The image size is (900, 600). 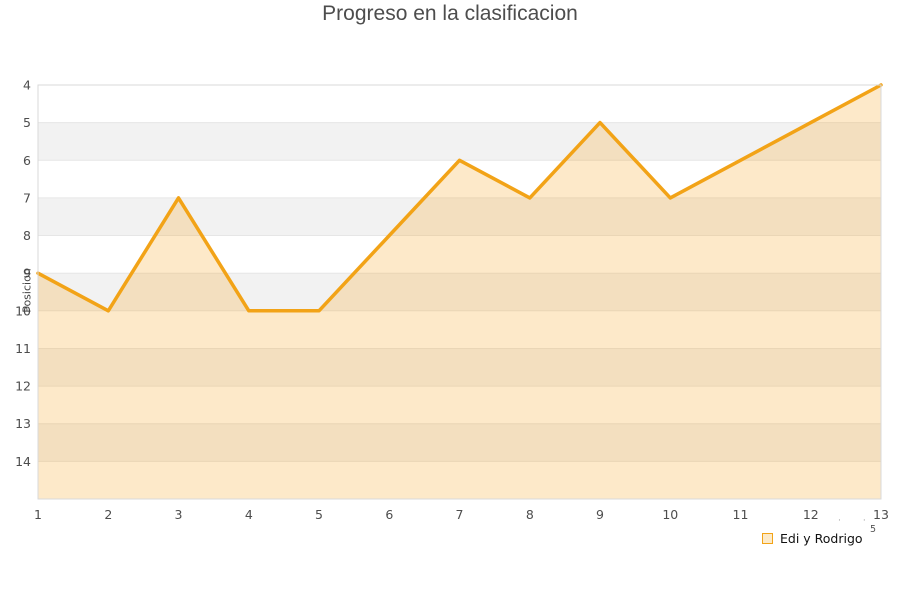 What do you see at coordinates (27, 273) in the screenshot?
I see `y-tick-label: 9` at bounding box center [27, 273].